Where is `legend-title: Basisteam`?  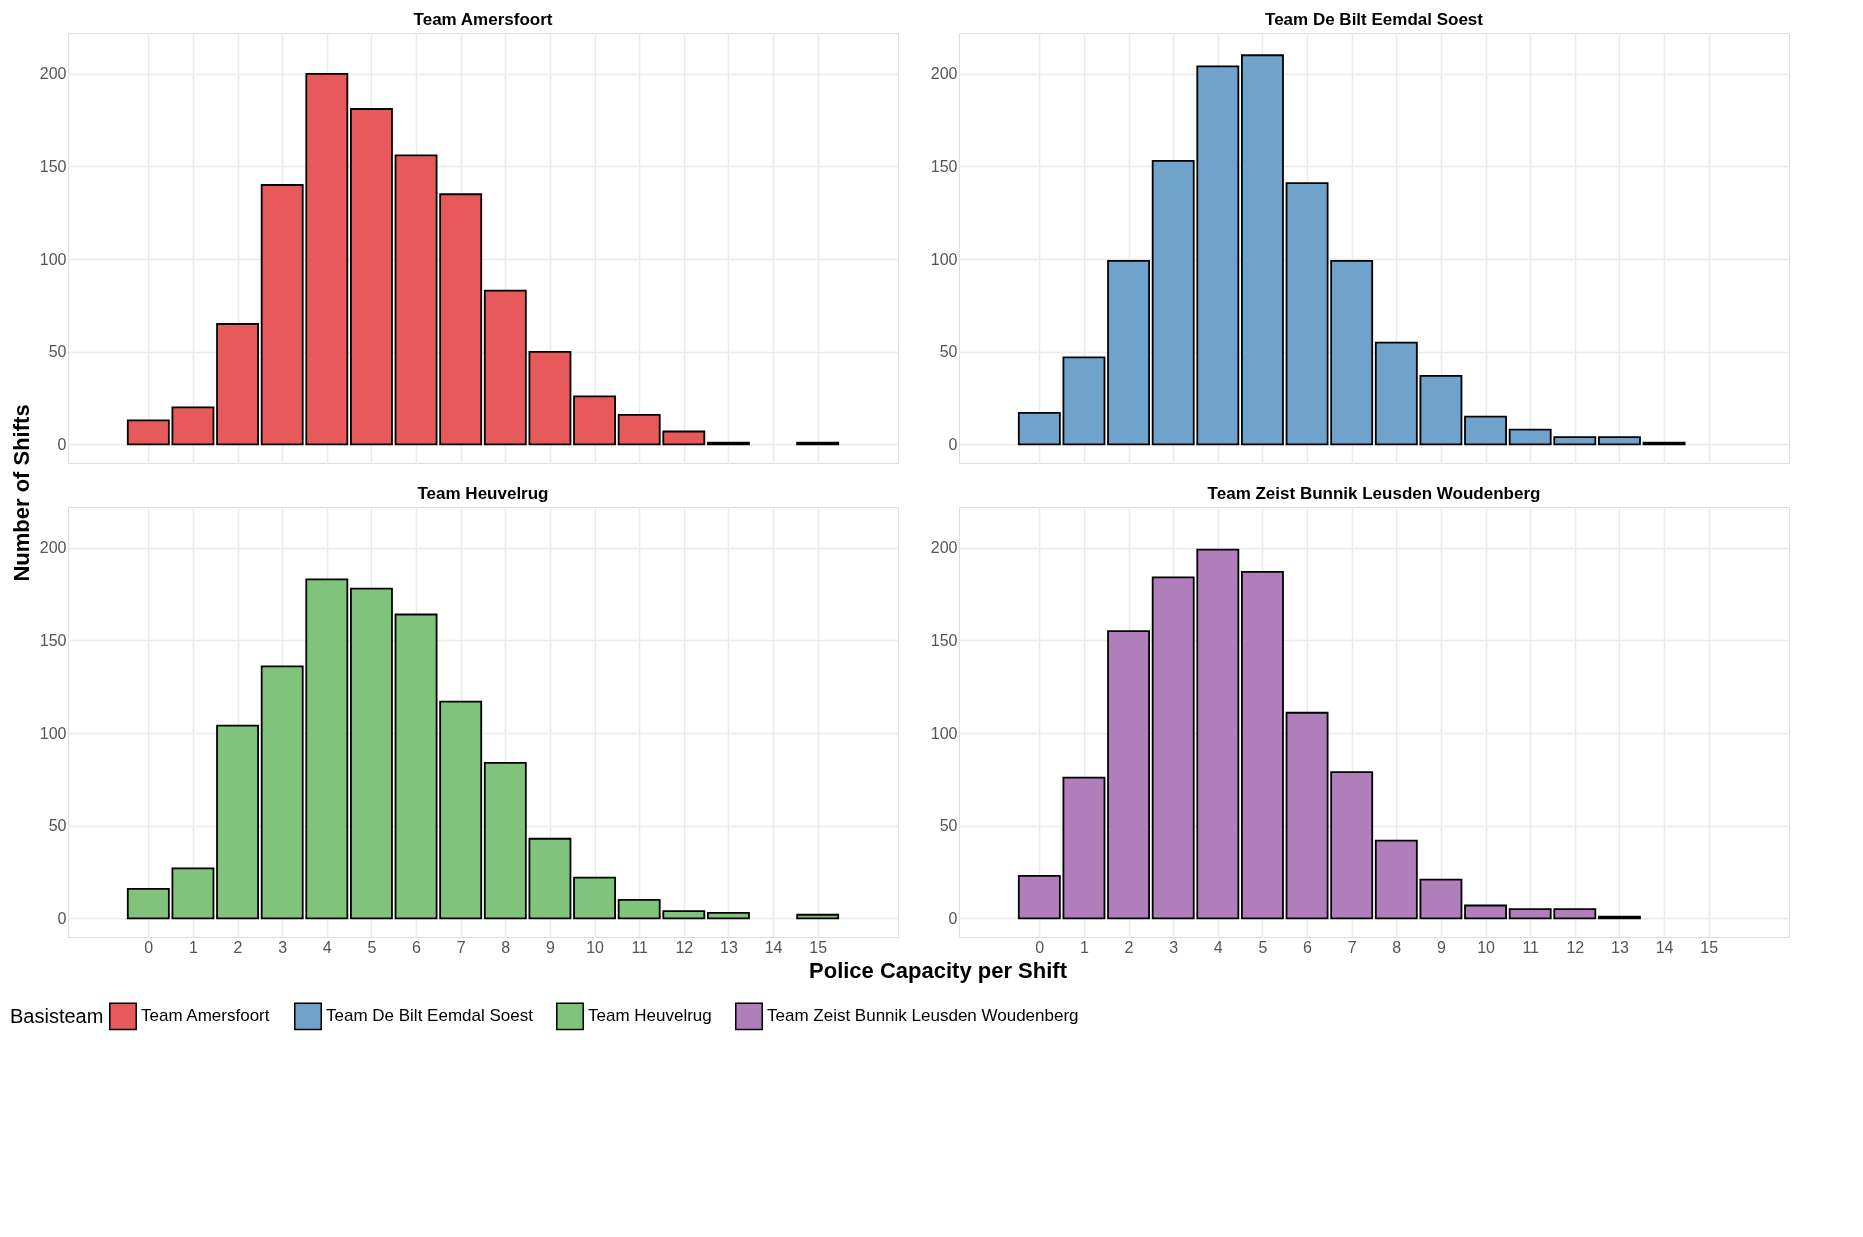 legend-title: Basisteam is located at coordinates (57, 1016).